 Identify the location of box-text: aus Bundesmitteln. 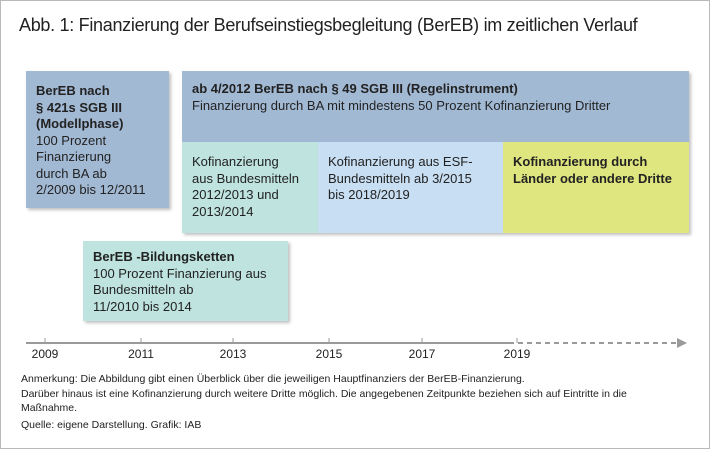
(245, 178).